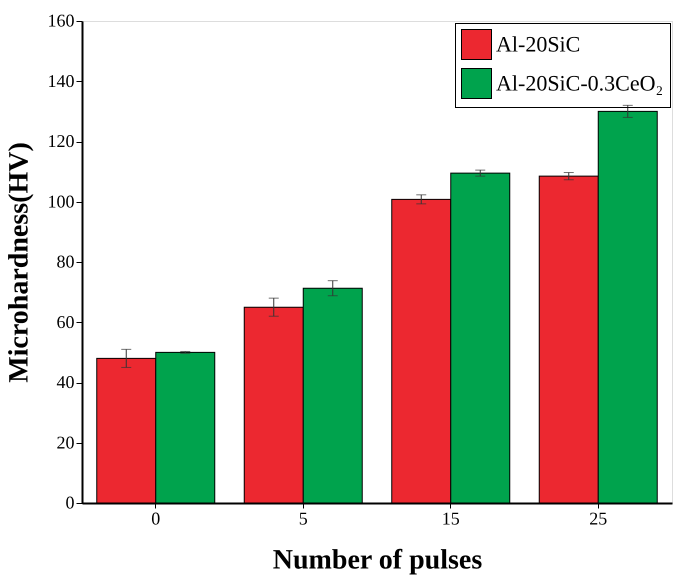  What do you see at coordinates (598, 518) in the screenshot?
I see `x-tick-label: 25` at bounding box center [598, 518].